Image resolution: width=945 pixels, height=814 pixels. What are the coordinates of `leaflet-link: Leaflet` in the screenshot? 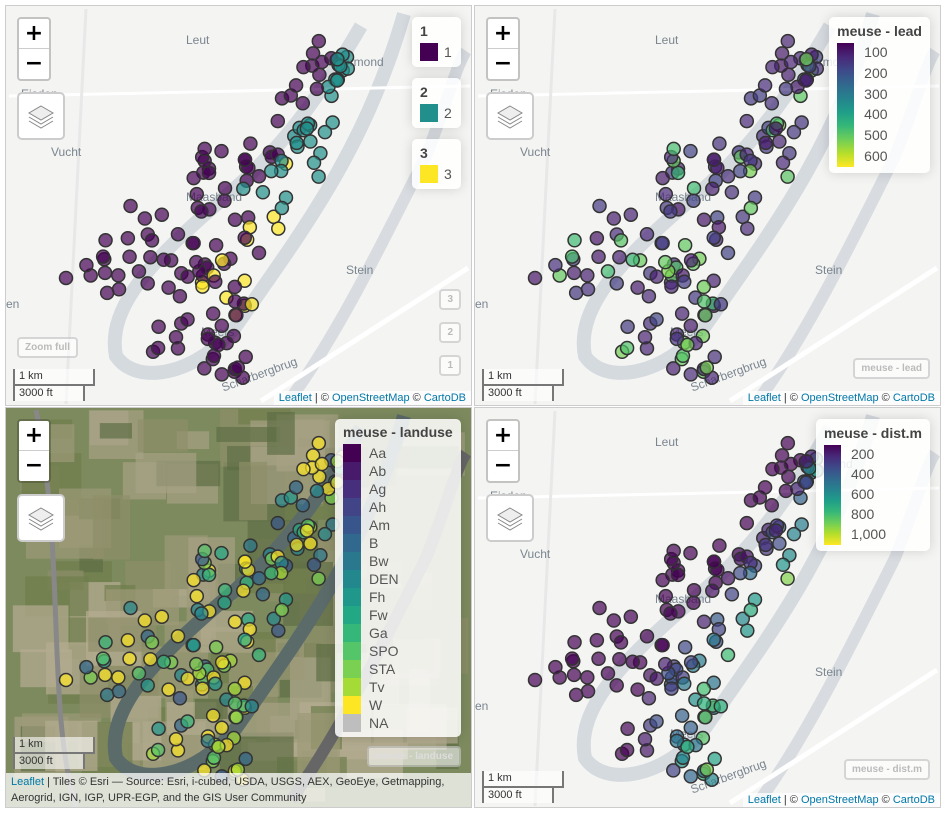 It's located at (28, 782).